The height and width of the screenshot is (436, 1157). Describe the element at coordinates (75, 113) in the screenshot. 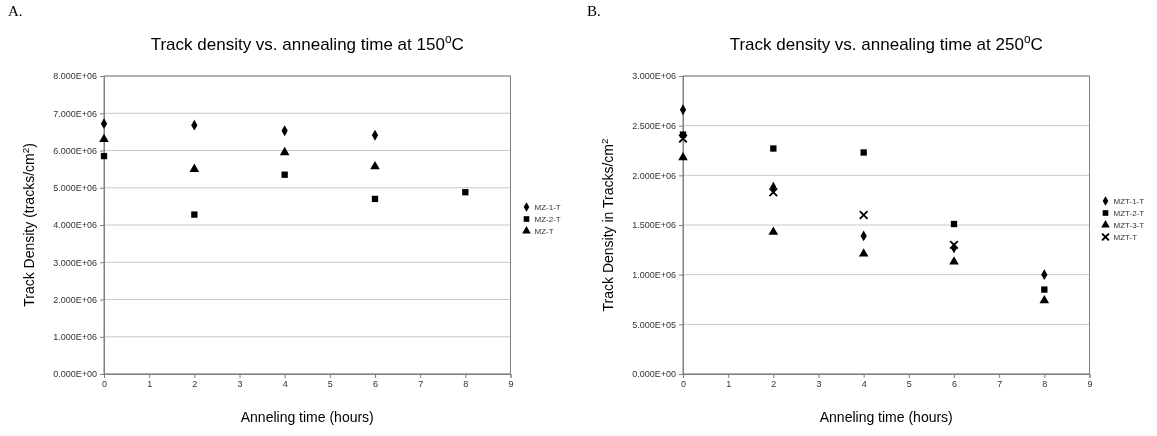

I see `y-tick-label: 7.000E+06` at that location.